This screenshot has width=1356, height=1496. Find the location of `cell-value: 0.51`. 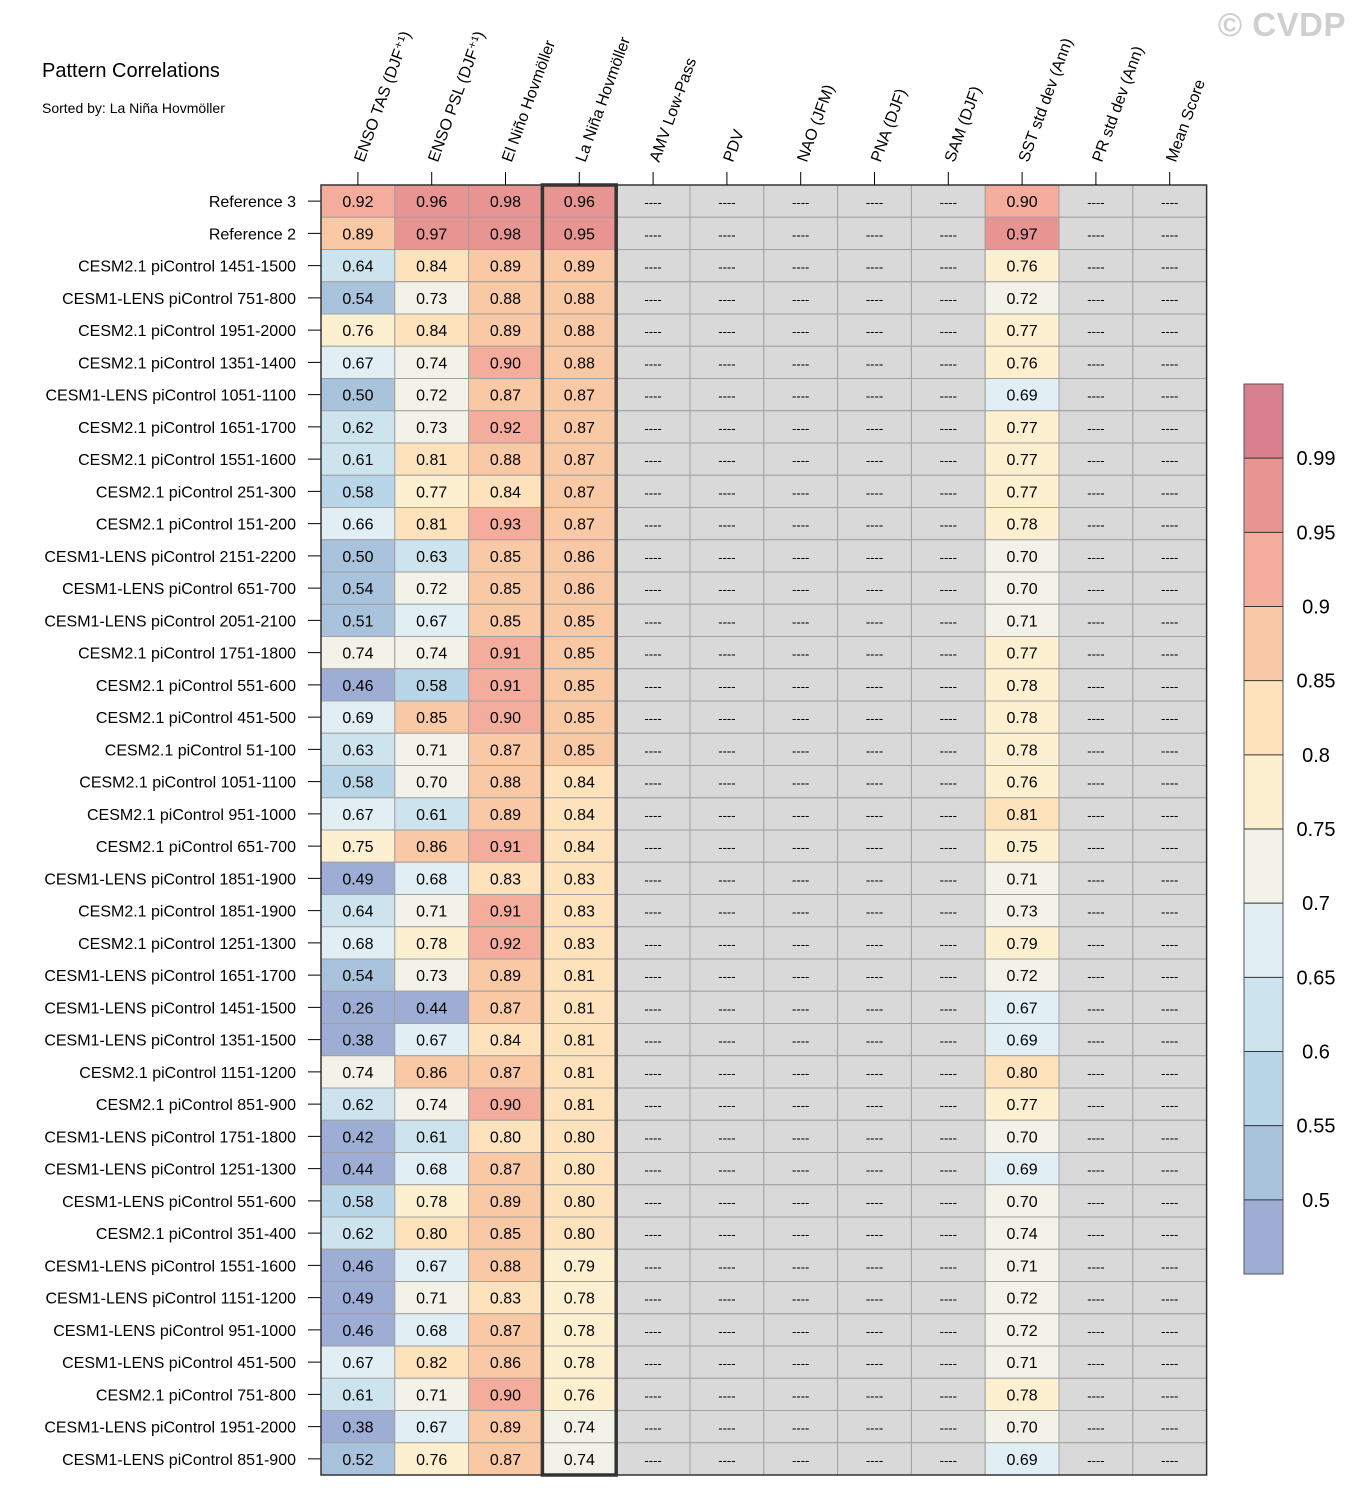

cell-value: 0.51 is located at coordinates (357, 621).